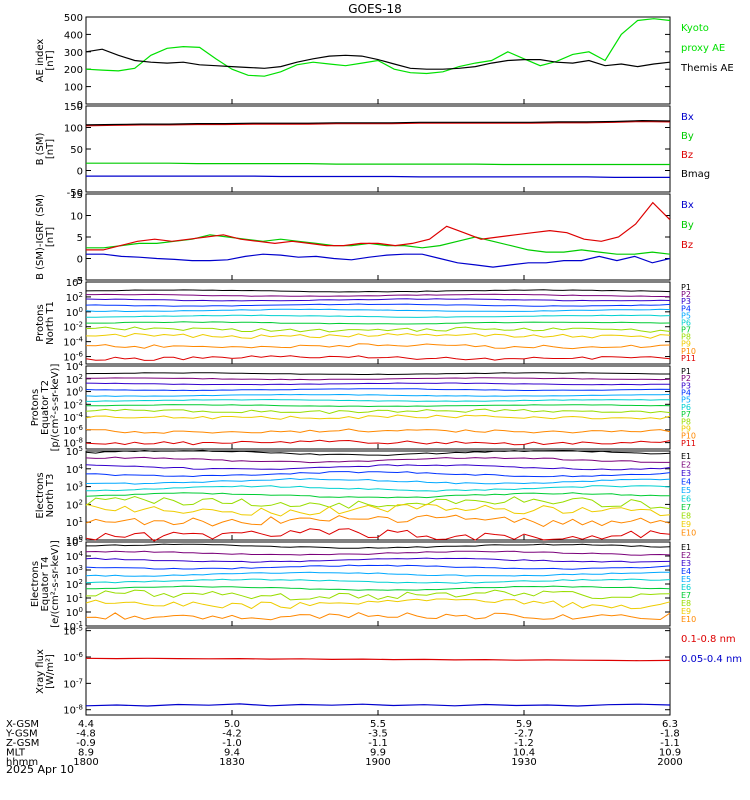 Image resolution: width=750 pixels, height=800 pixels. I want to click on y-tick-label: 5, so click(80, 238).